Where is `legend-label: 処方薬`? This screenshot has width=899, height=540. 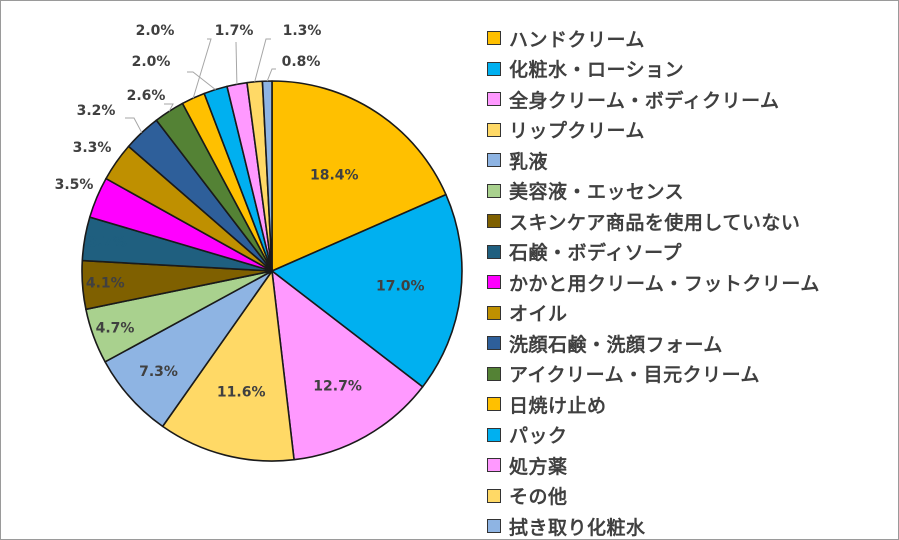 legend-label: 処方薬 is located at coordinates (538, 466).